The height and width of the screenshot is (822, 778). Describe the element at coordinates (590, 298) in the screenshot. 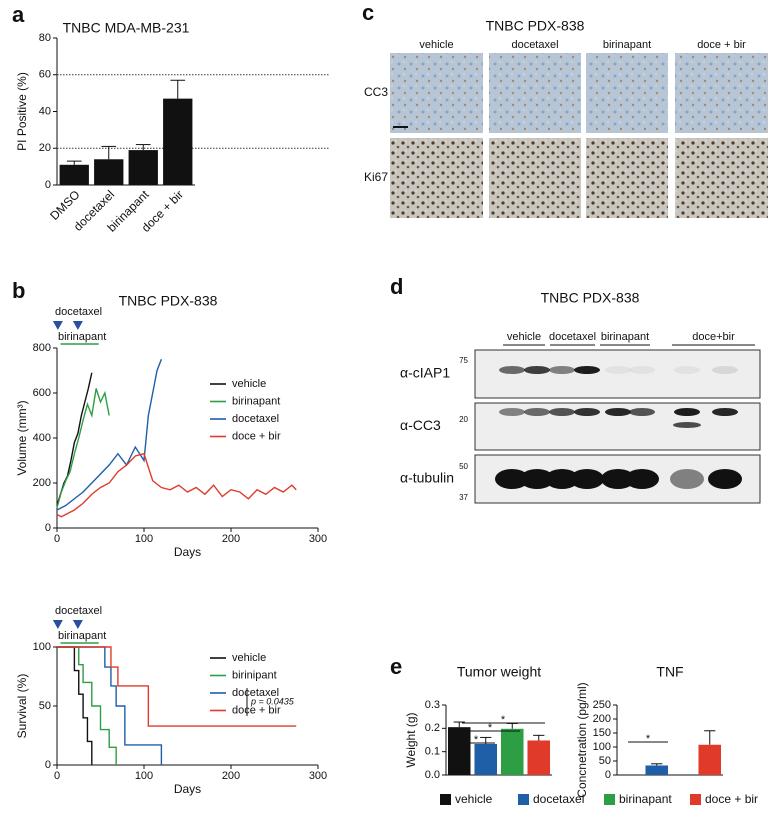

I see `panel-title: TNBC PDX-838` at that location.